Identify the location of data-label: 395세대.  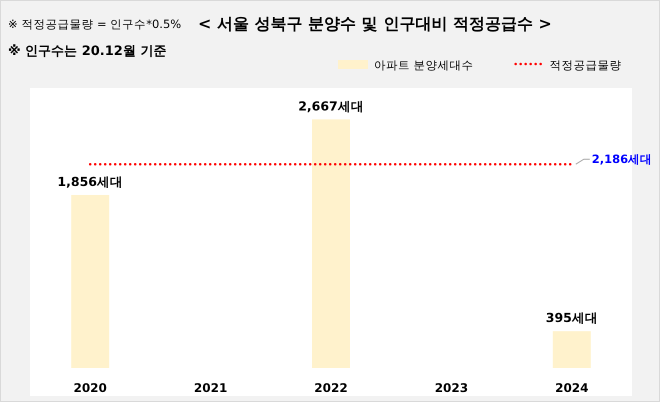
(572, 318).